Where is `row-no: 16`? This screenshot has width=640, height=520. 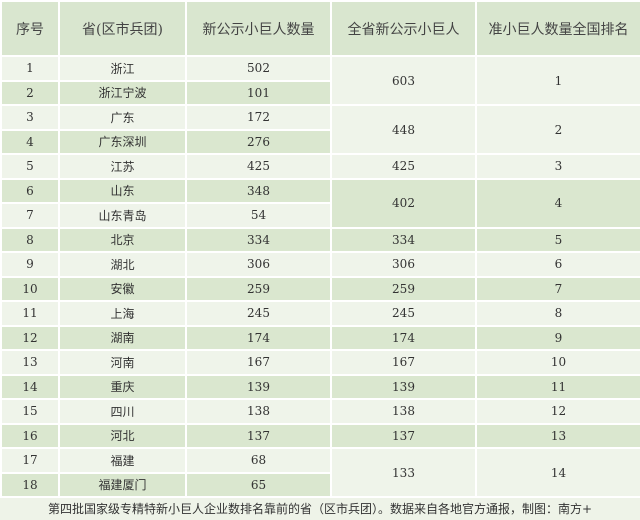 row-no: 16 is located at coordinates (30, 435).